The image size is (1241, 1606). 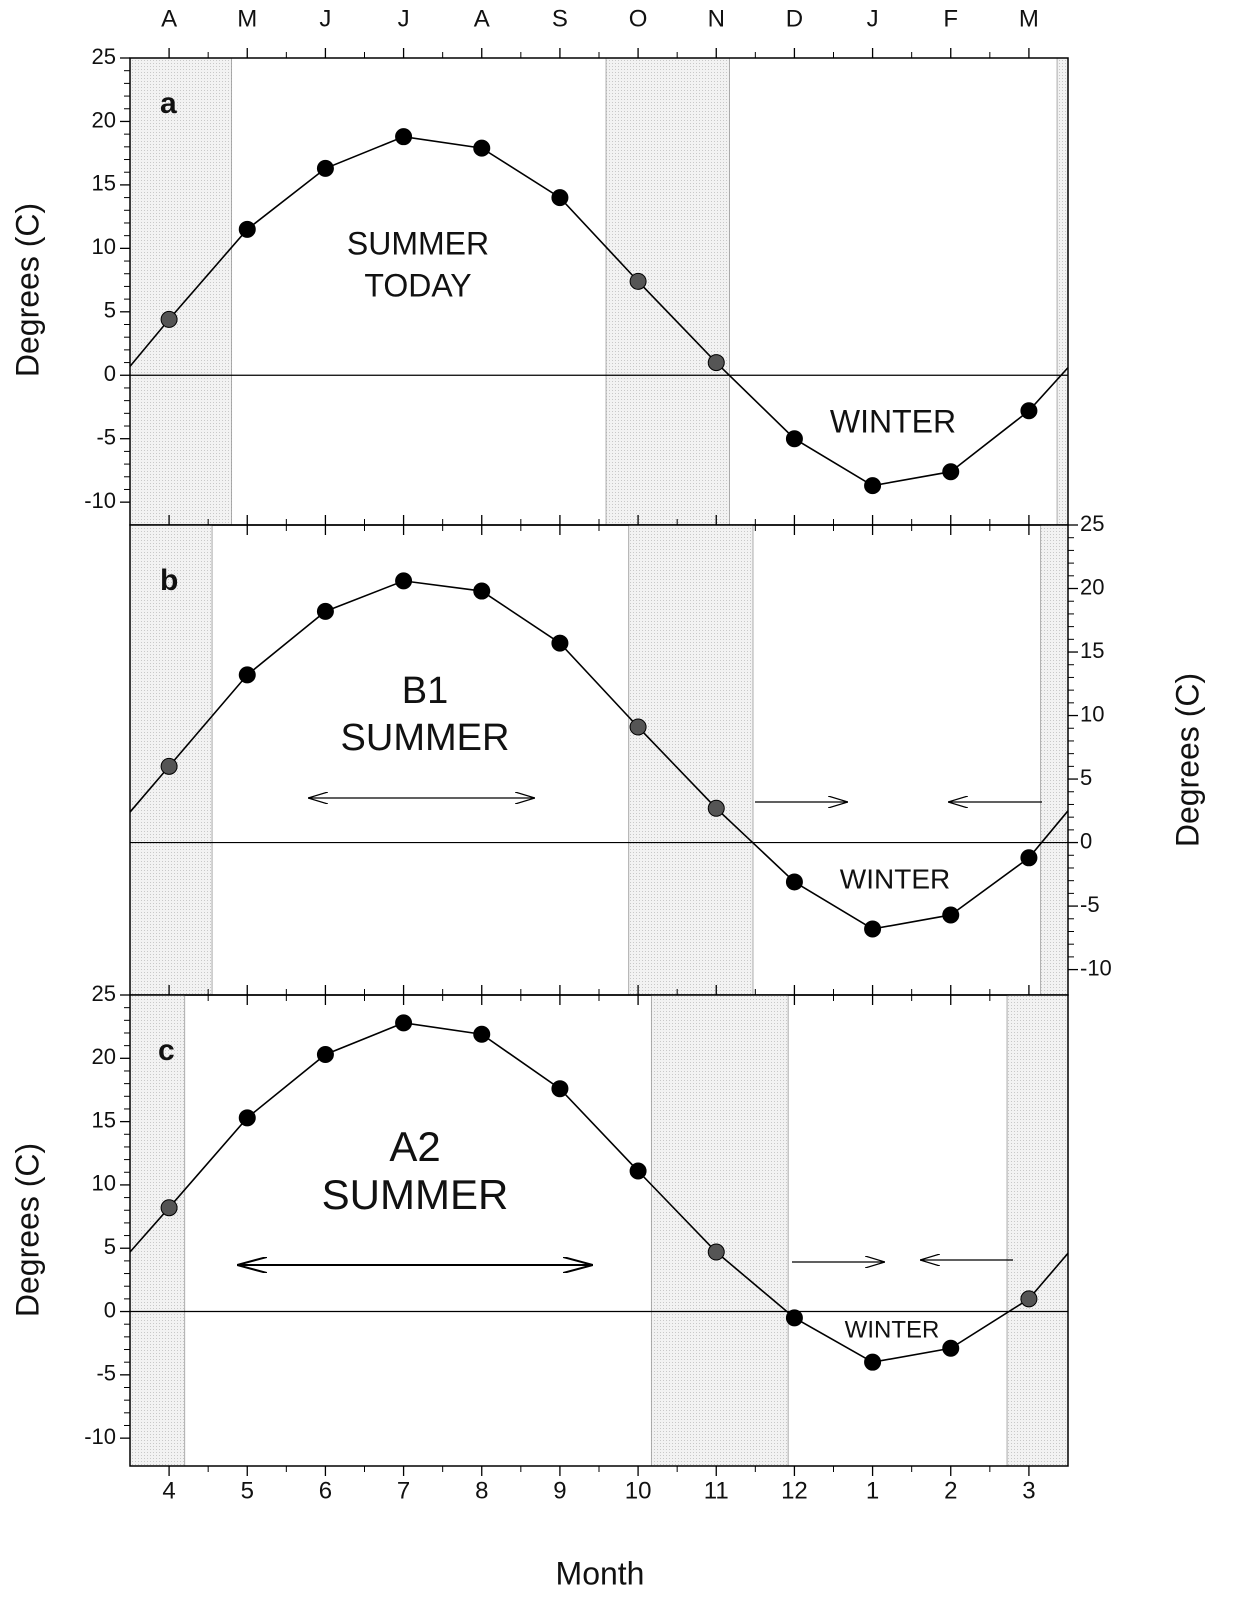 I want to click on x-tick-label: 2, so click(x=950, y=1490).